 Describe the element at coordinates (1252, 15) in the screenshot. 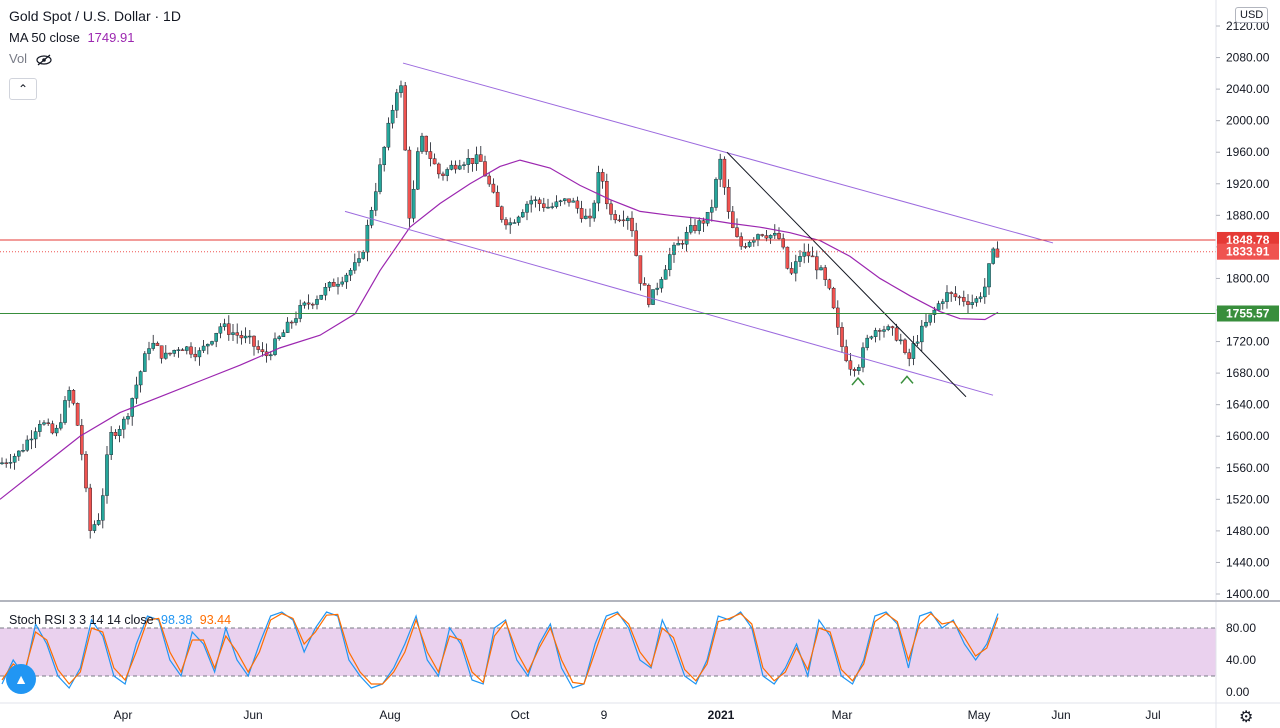

I see `currency-badge: USD` at that location.